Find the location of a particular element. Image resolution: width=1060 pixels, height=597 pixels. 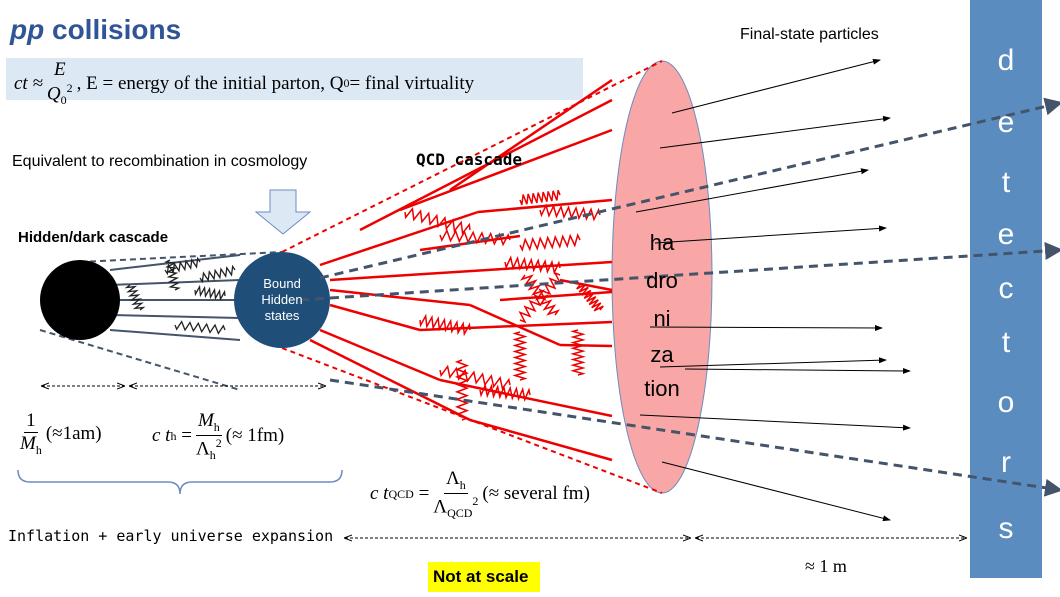

detector-letter: r is located at coordinates (1006, 462).